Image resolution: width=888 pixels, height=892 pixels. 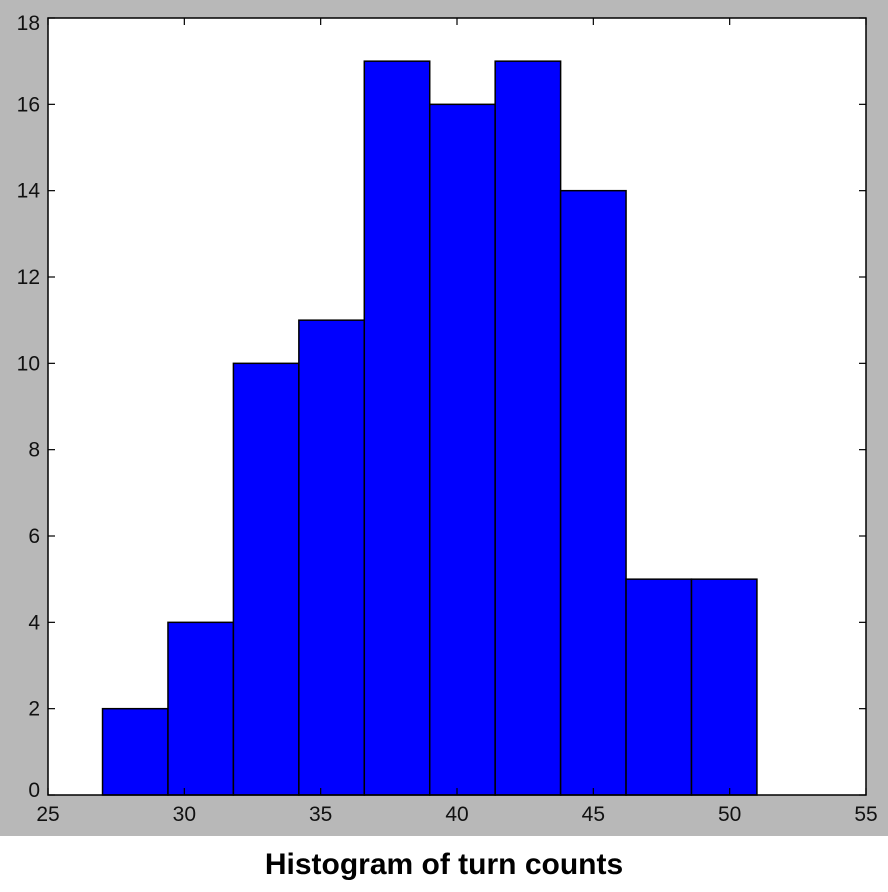 What do you see at coordinates (34, 536) in the screenshot?
I see `y-tick-label: 6` at bounding box center [34, 536].